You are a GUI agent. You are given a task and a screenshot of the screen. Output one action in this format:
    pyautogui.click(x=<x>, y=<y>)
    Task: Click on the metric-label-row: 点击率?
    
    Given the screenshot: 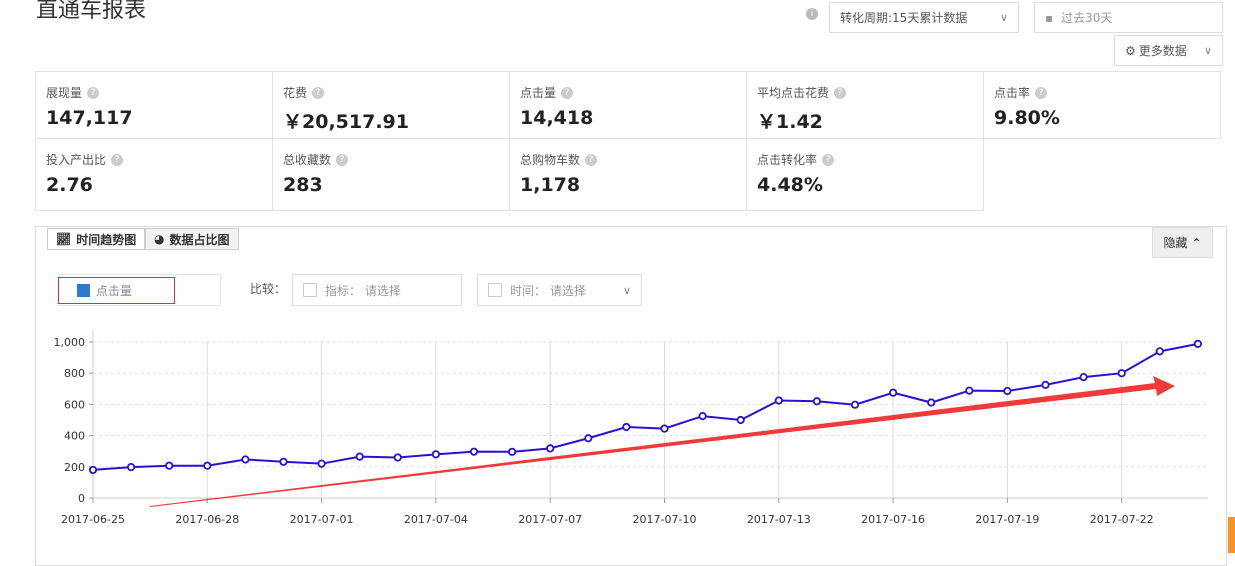 What is the action you would take?
    pyautogui.click(x=1102, y=92)
    